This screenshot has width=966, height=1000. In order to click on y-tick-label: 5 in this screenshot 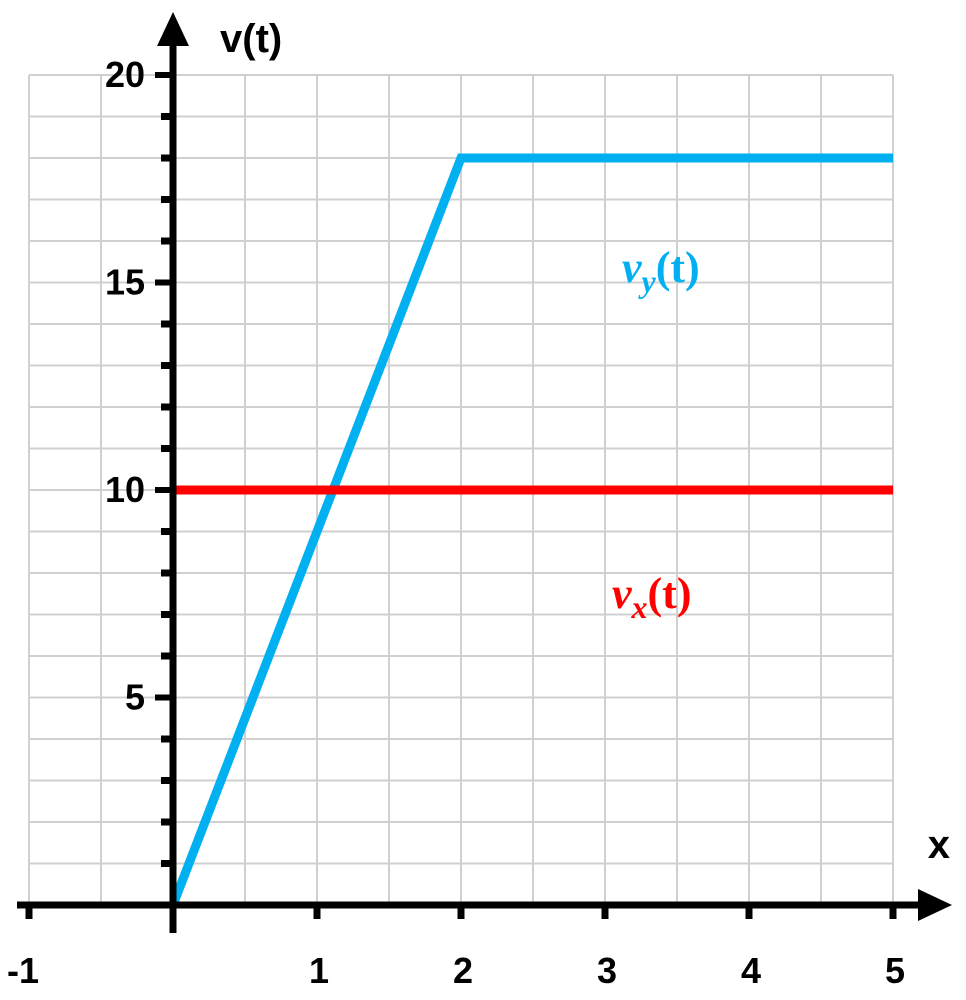, I will do `click(135, 697)`.